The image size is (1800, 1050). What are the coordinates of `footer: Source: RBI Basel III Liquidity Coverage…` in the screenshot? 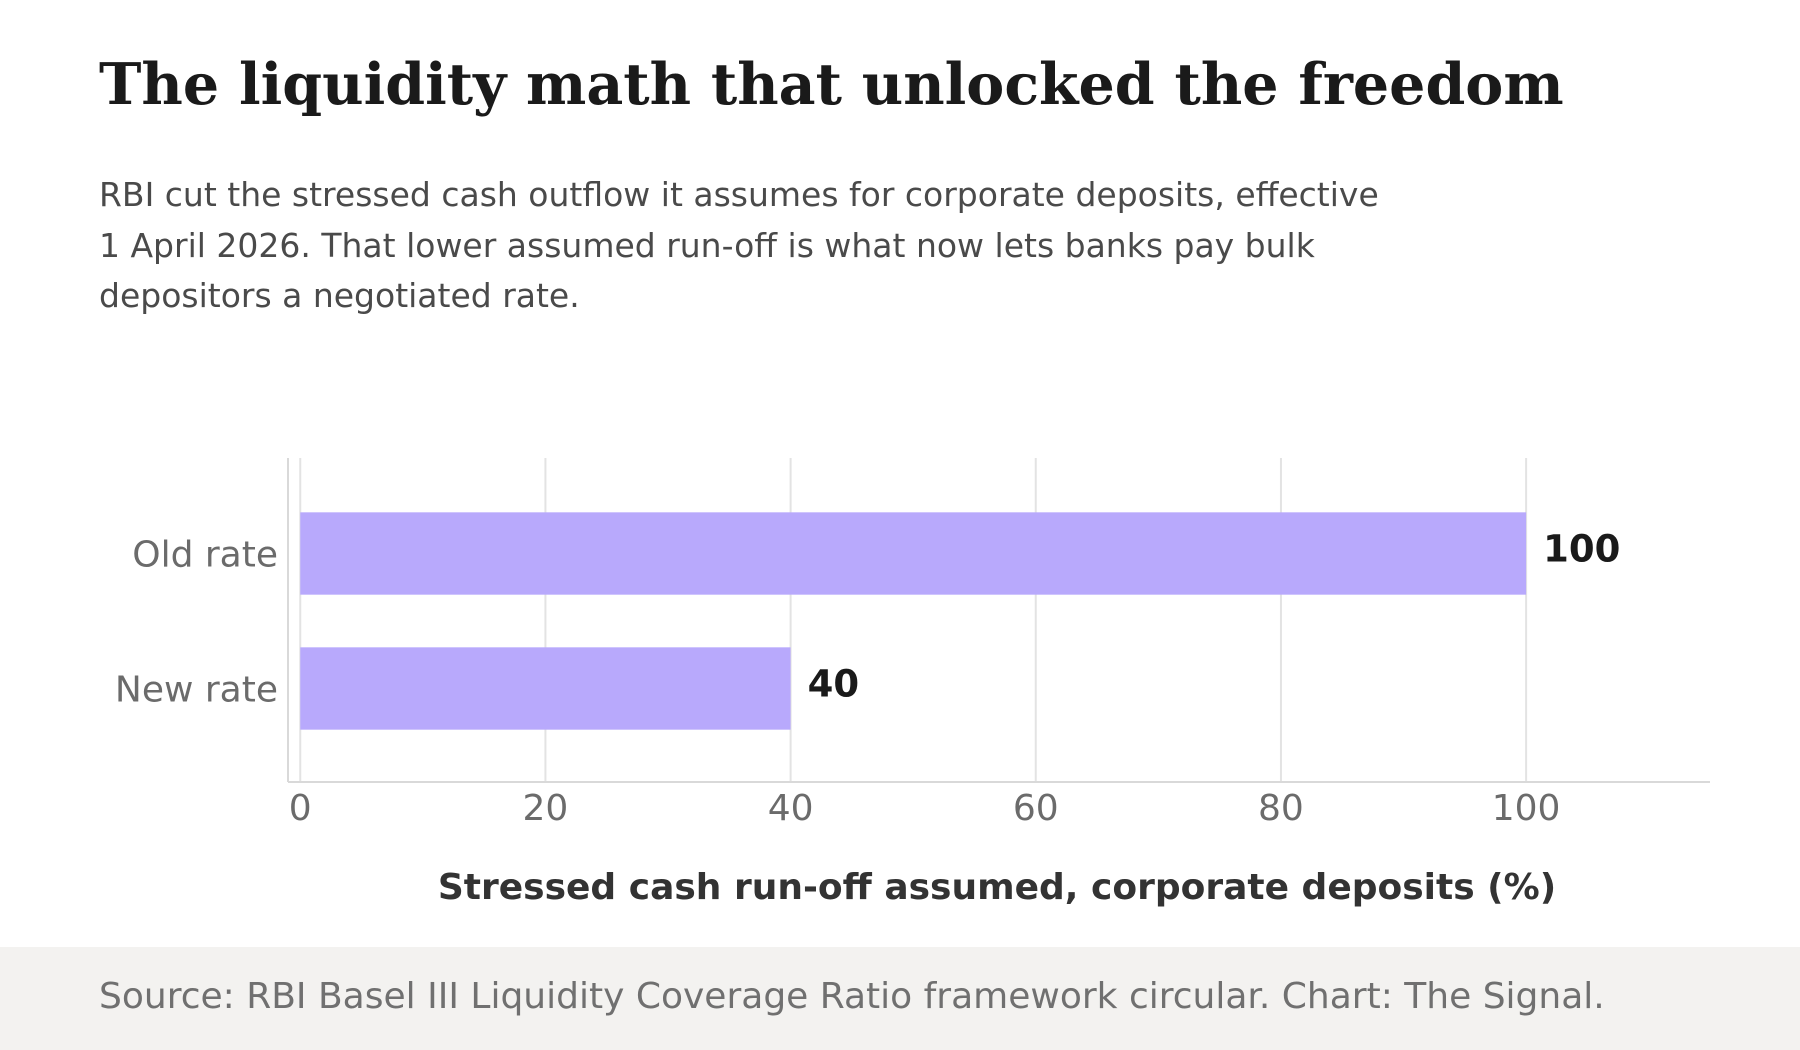 It's located at (900, 998).